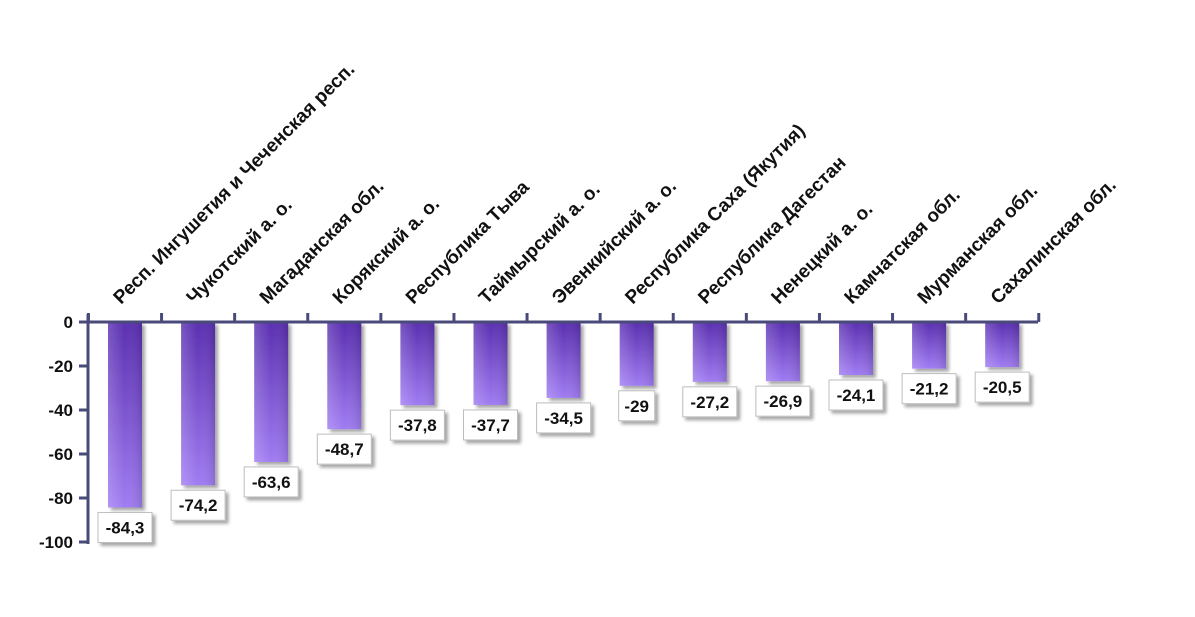 The width and height of the screenshot is (1195, 617). I want to click on data-label-8: -29, so click(637, 406).